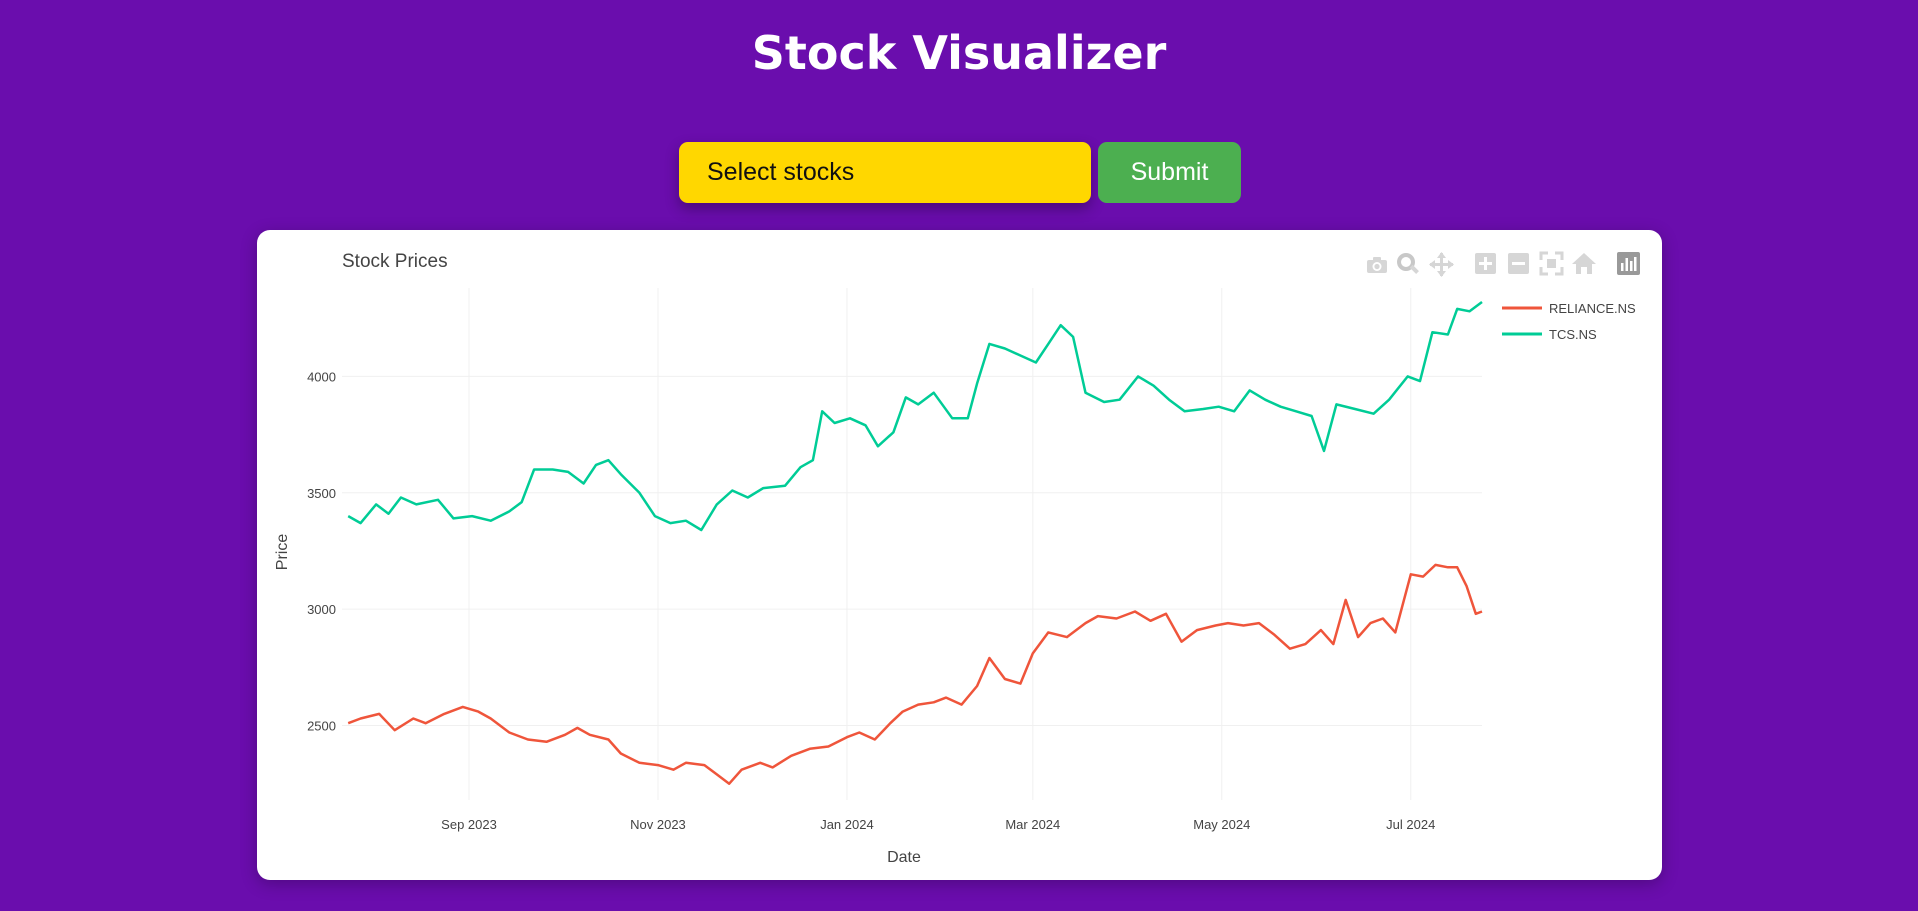  Describe the element at coordinates (658, 824) in the screenshot. I see `x-tick-label: Nov 2023` at that location.